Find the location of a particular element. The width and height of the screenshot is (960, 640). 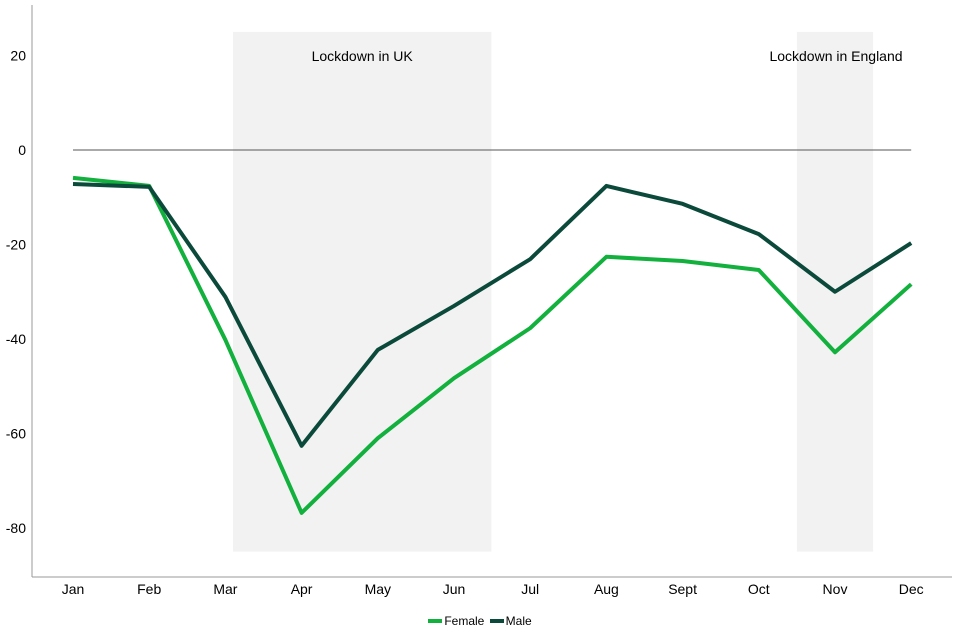

female-swatch is located at coordinates (435, 621).